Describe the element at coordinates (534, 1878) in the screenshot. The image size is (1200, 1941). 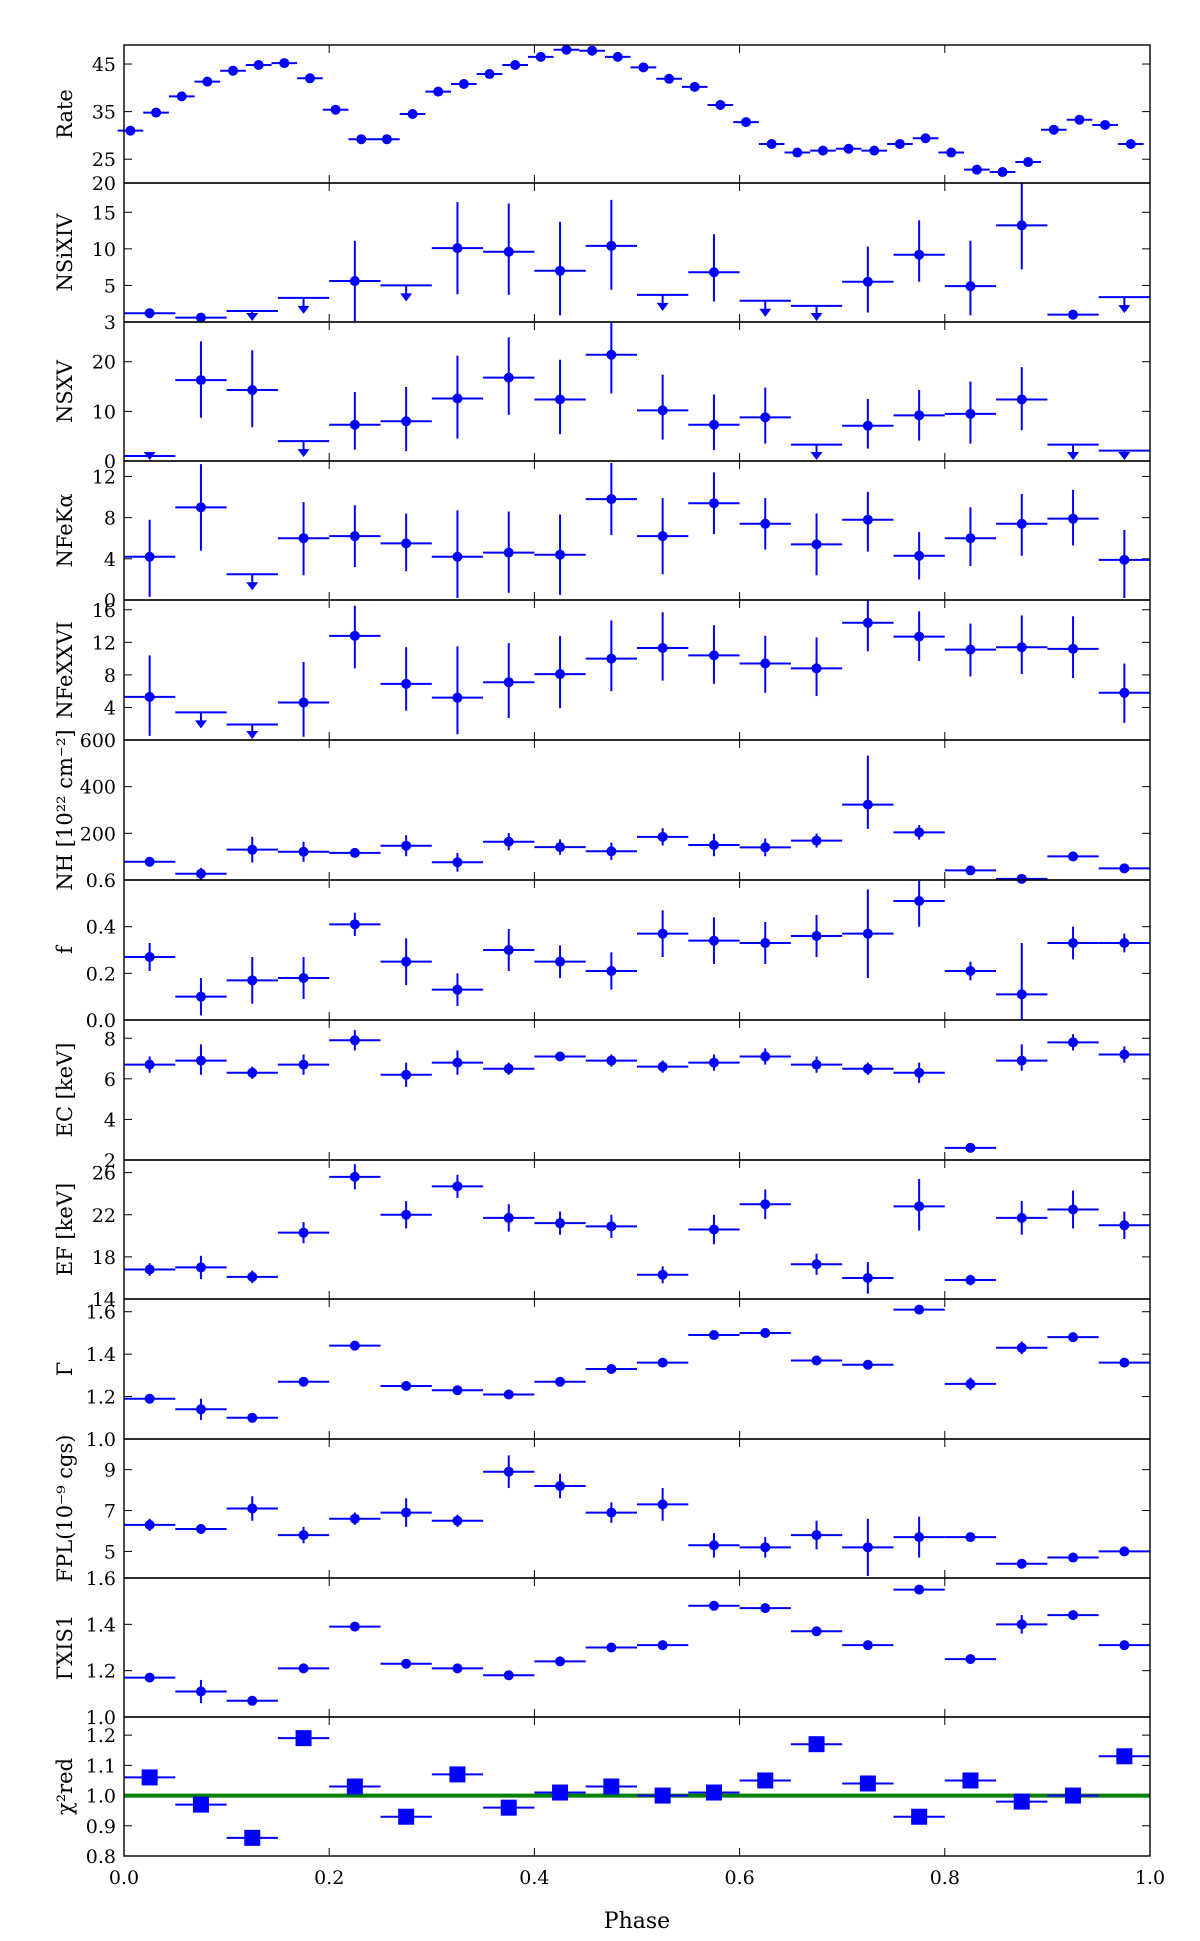
I see `x-tick-label: 0.4` at that location.